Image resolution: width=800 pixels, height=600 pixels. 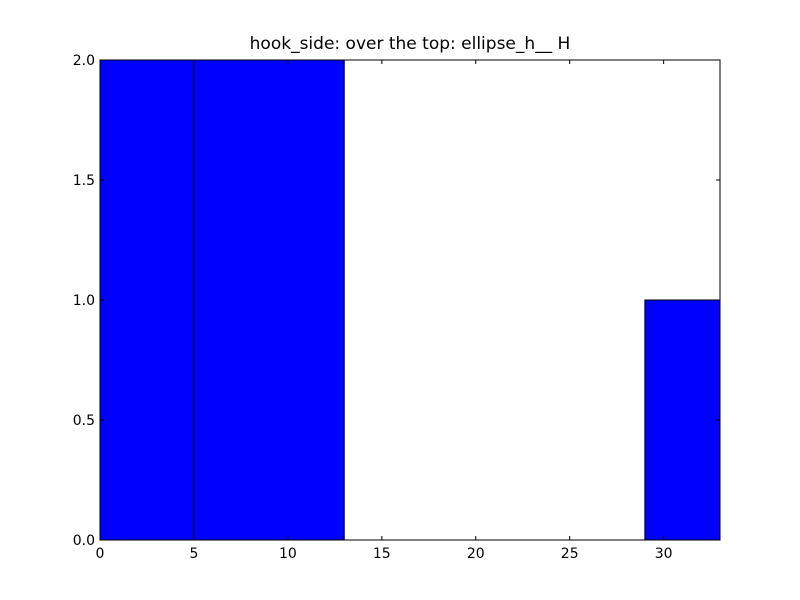 I want to click on y-tick-label: 2.0, so click(x=84, y=61).